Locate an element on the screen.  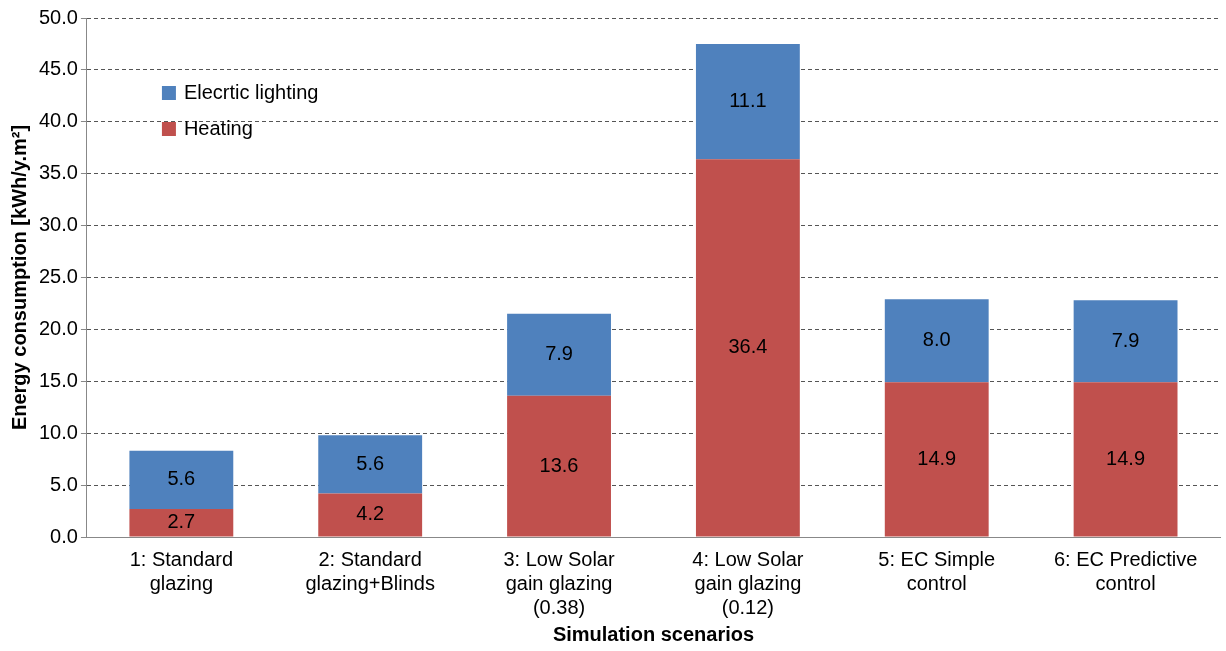
y-tick-label: 10.0 is located at coordinates (58, 431).